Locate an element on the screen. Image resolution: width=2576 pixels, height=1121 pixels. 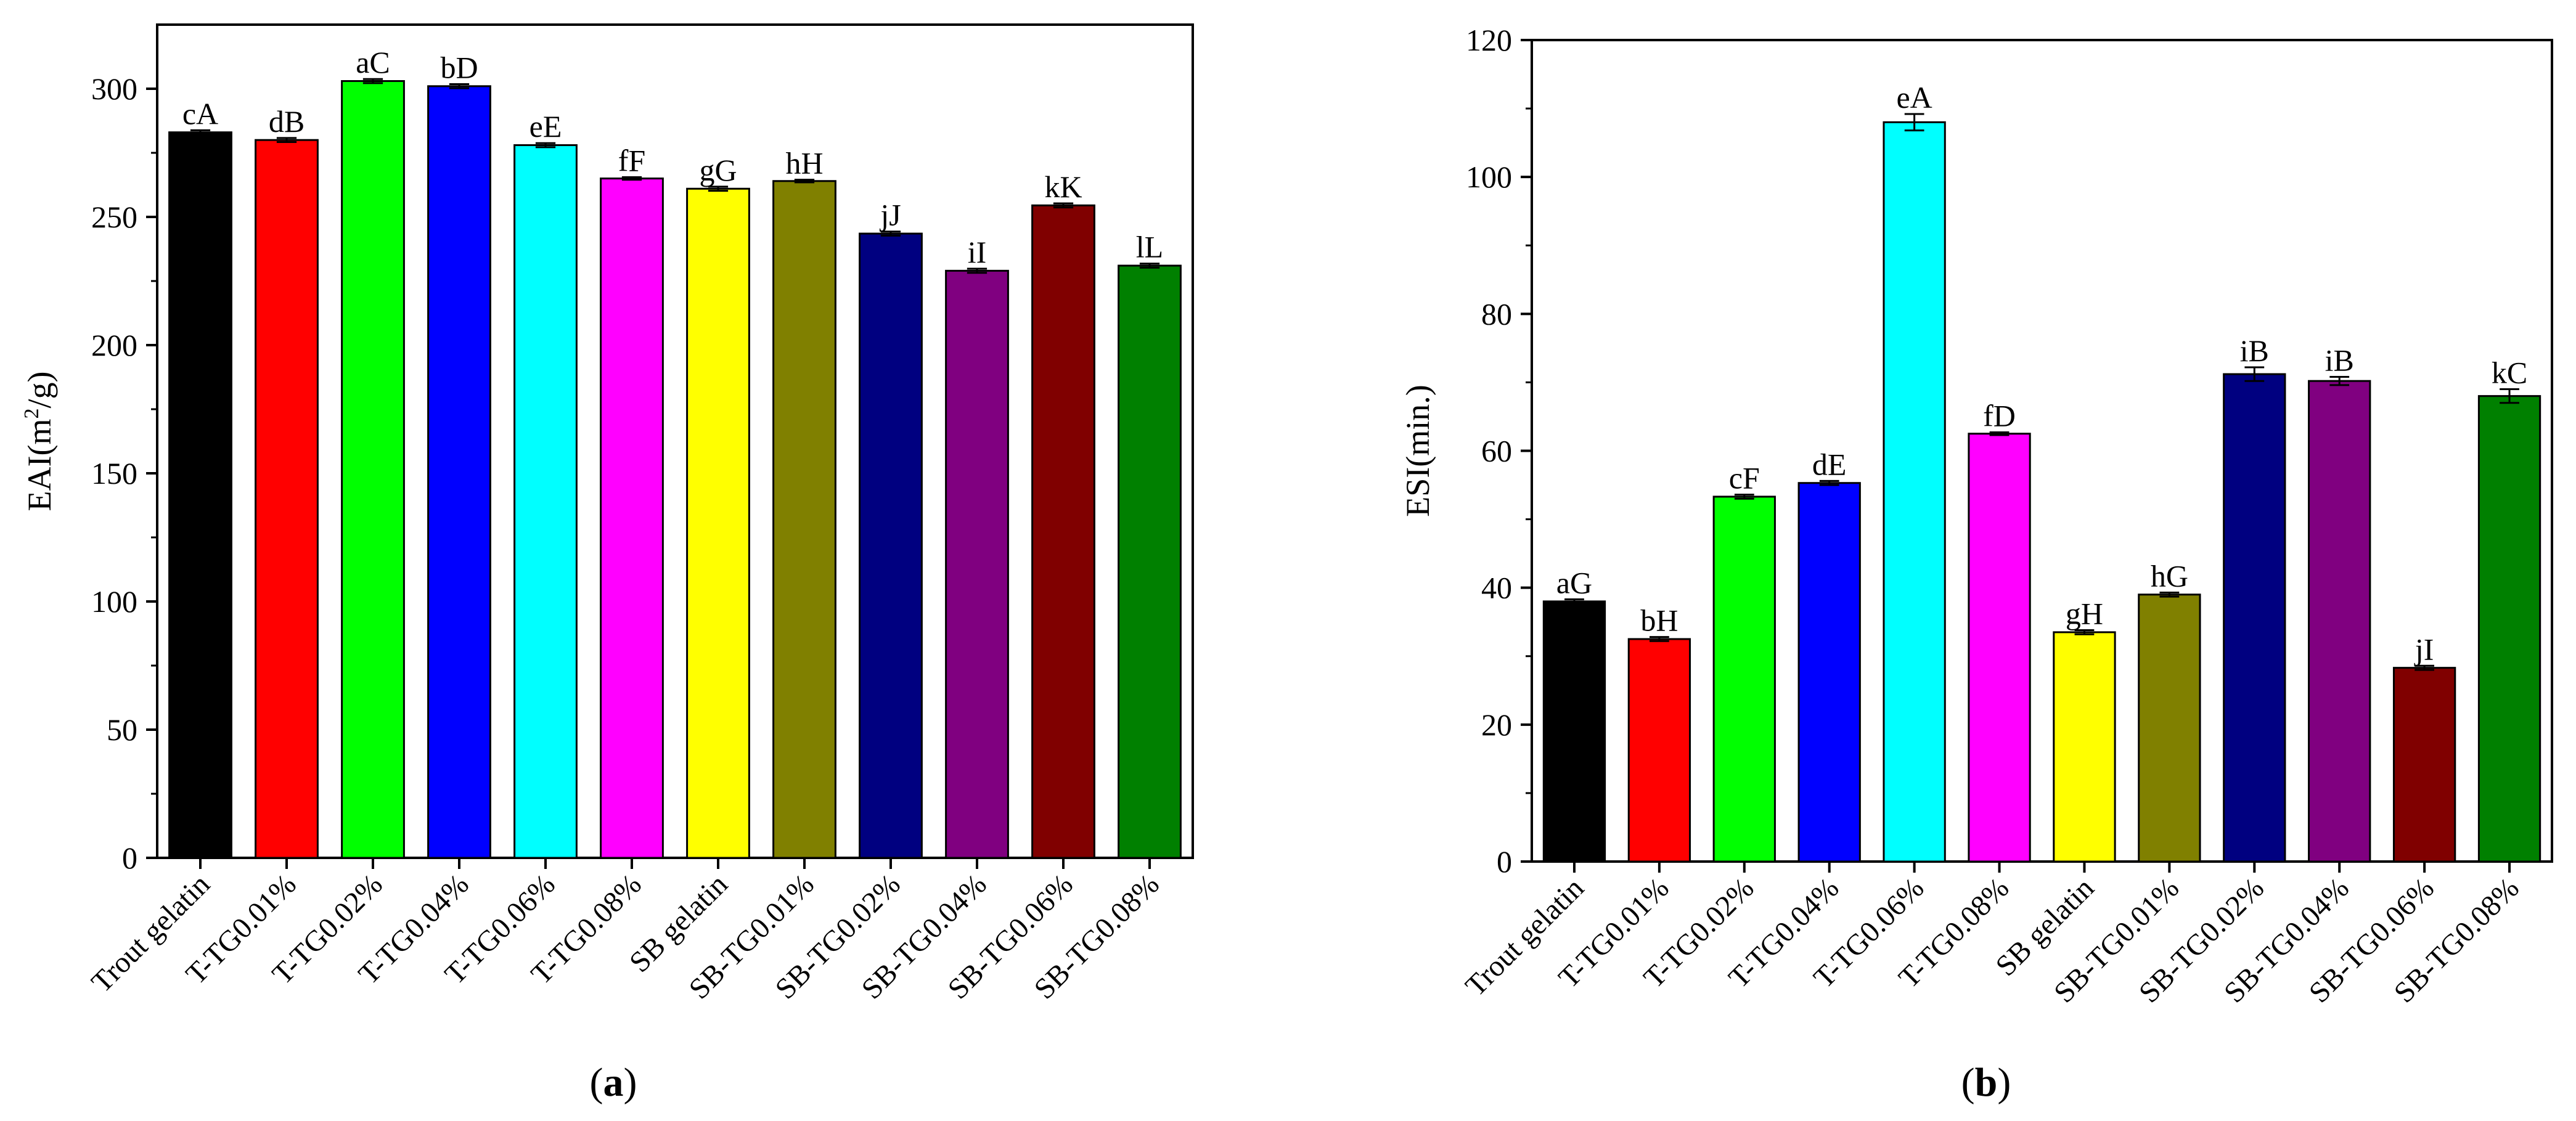
panel-a-y-tick-label: 50 is located at coordinates (122, 730).